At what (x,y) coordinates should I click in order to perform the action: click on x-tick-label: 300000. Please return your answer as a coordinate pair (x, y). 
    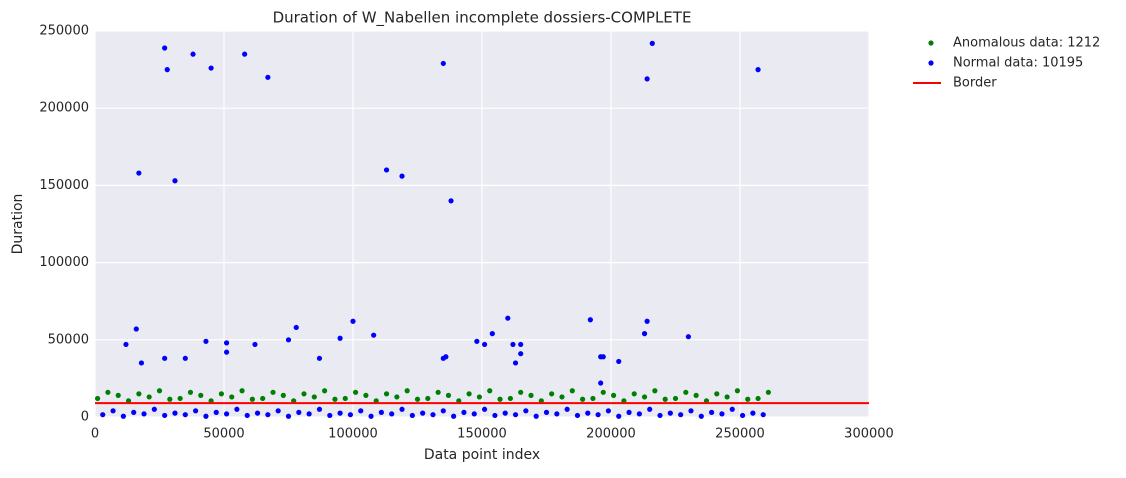
    Looking at the image, I should click on (869, 434).